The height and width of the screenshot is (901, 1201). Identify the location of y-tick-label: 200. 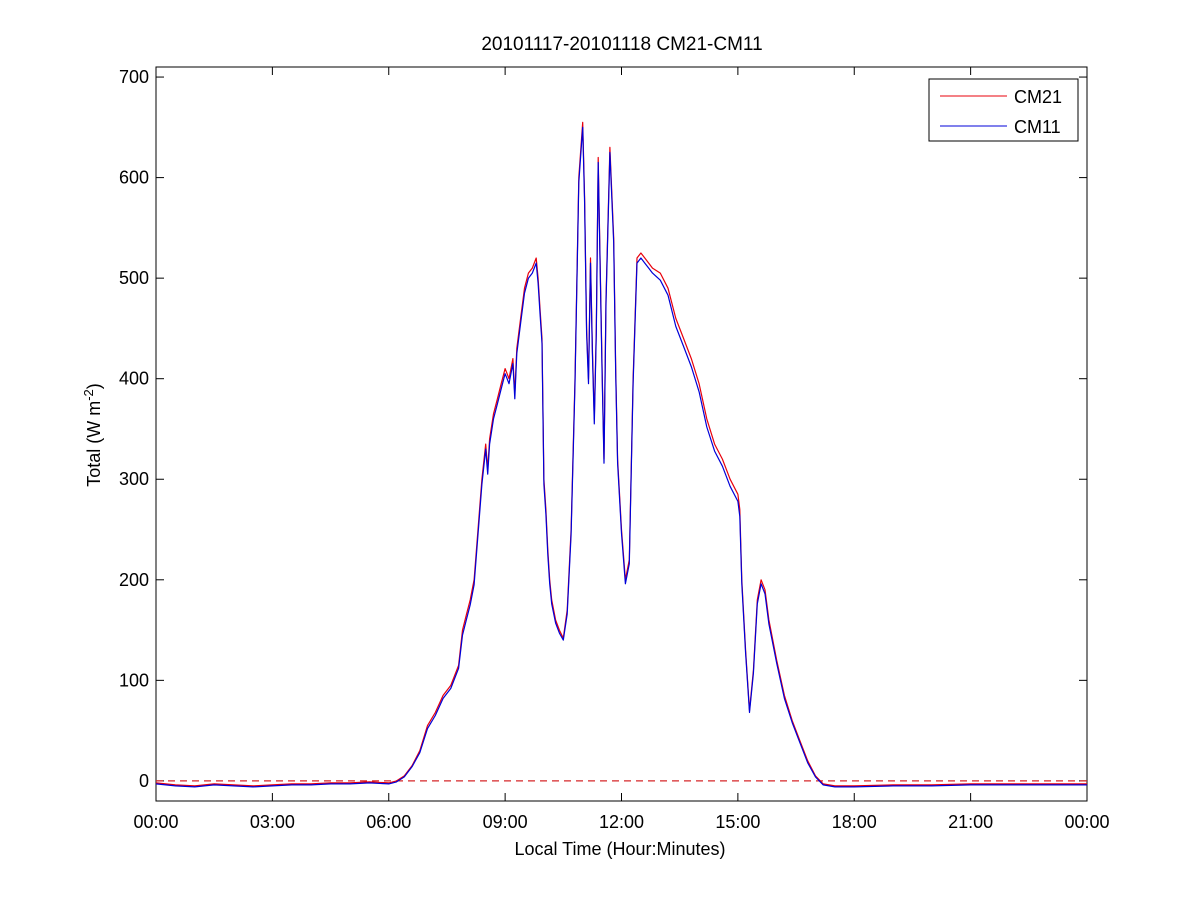
(134, 580).